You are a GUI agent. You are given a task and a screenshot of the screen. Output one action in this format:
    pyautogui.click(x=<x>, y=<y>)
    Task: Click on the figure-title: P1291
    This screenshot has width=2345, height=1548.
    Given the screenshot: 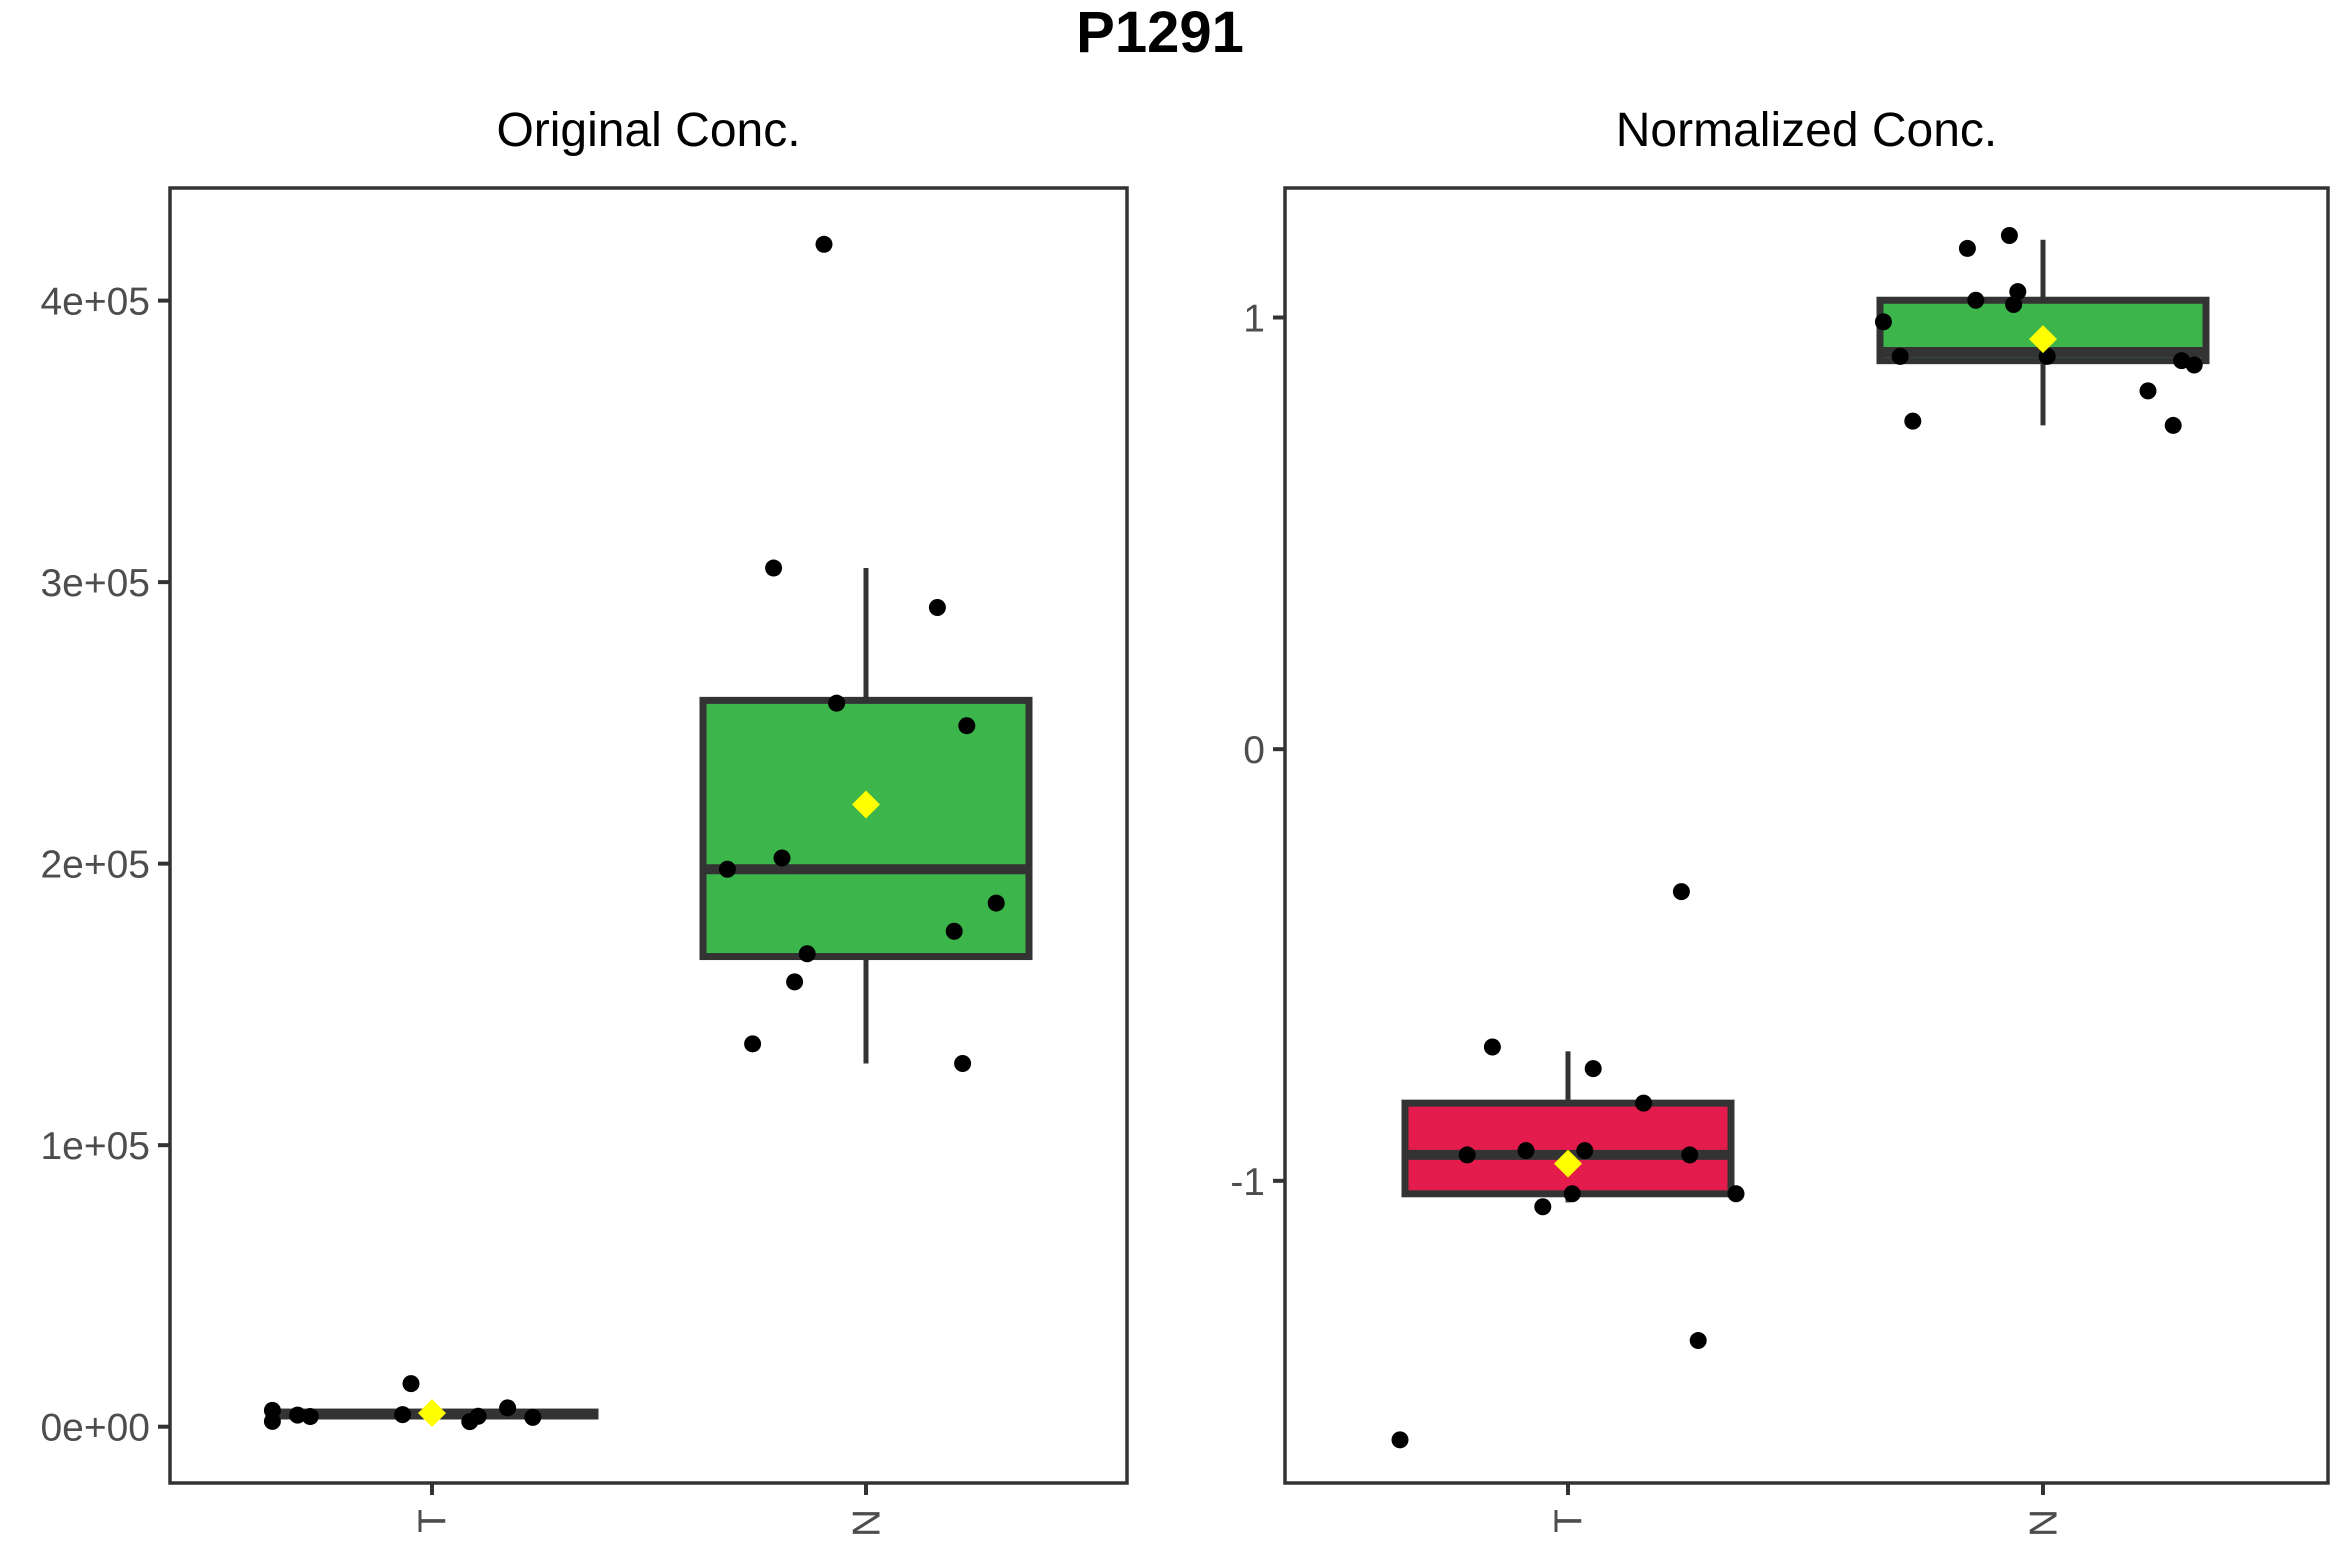 What is the action you would take?
    pyautogui.click(x=1160, y=32)
    